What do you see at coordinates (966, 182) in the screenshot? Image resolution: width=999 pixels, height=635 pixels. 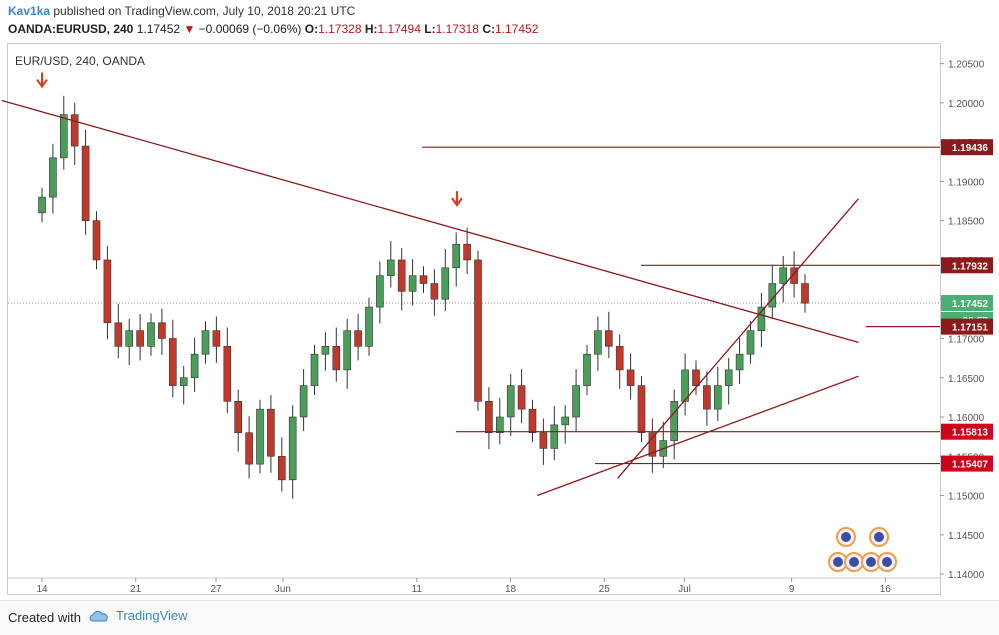 I see `y-tick-label: 1.19000` at bounding box center [966, 182].